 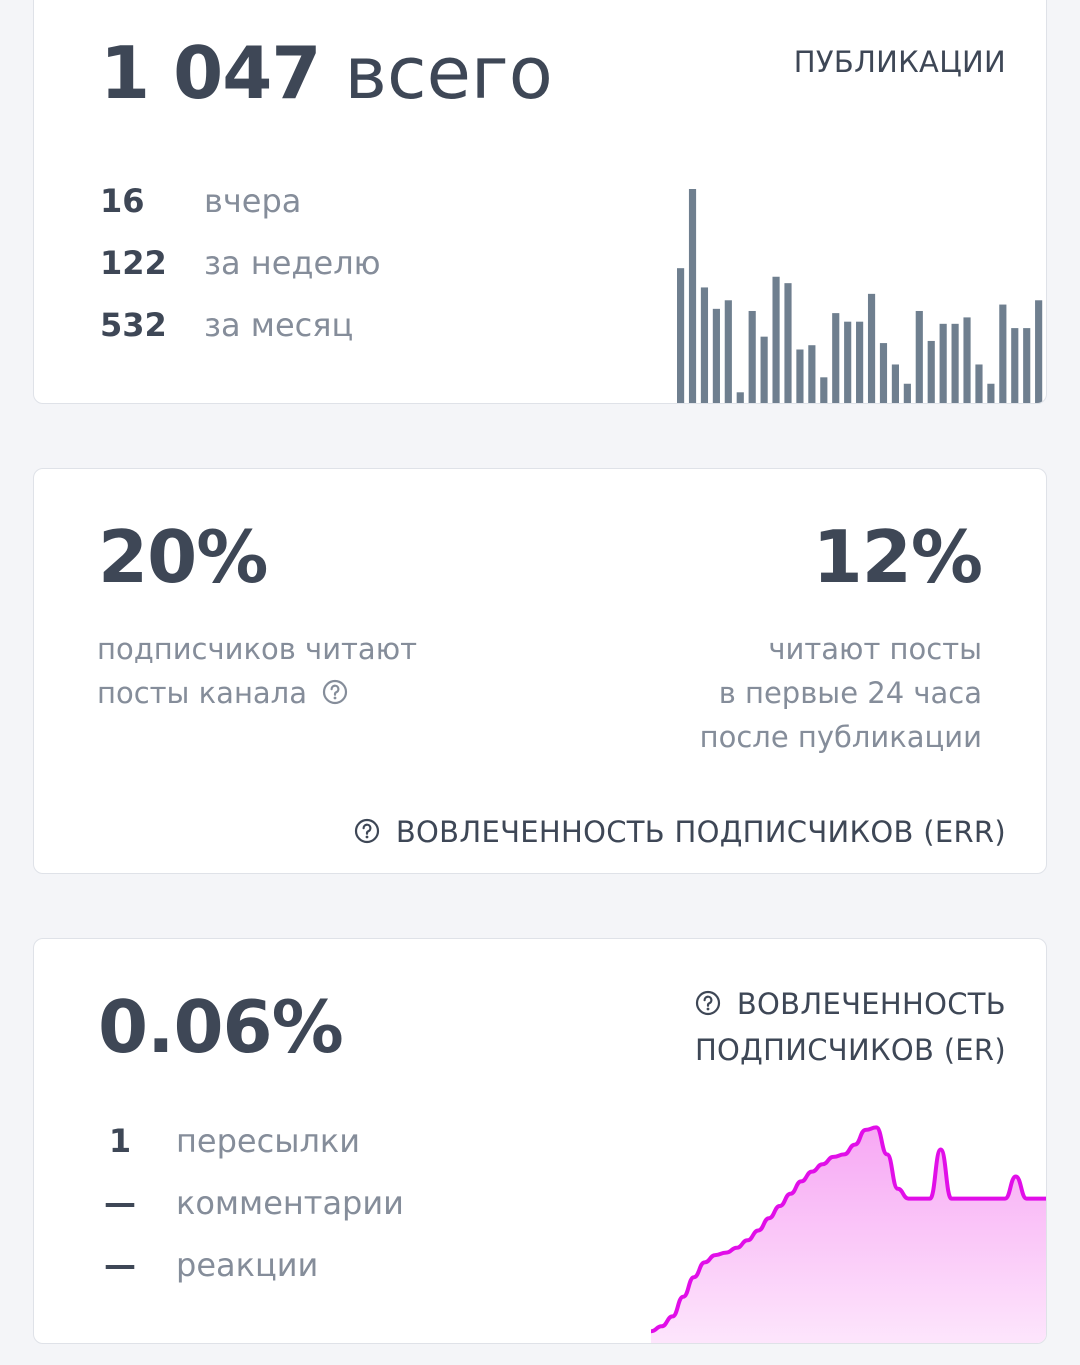 I want to click on publications-title: ПУБЛИКАЦИИ, so click(x=899, y=62).